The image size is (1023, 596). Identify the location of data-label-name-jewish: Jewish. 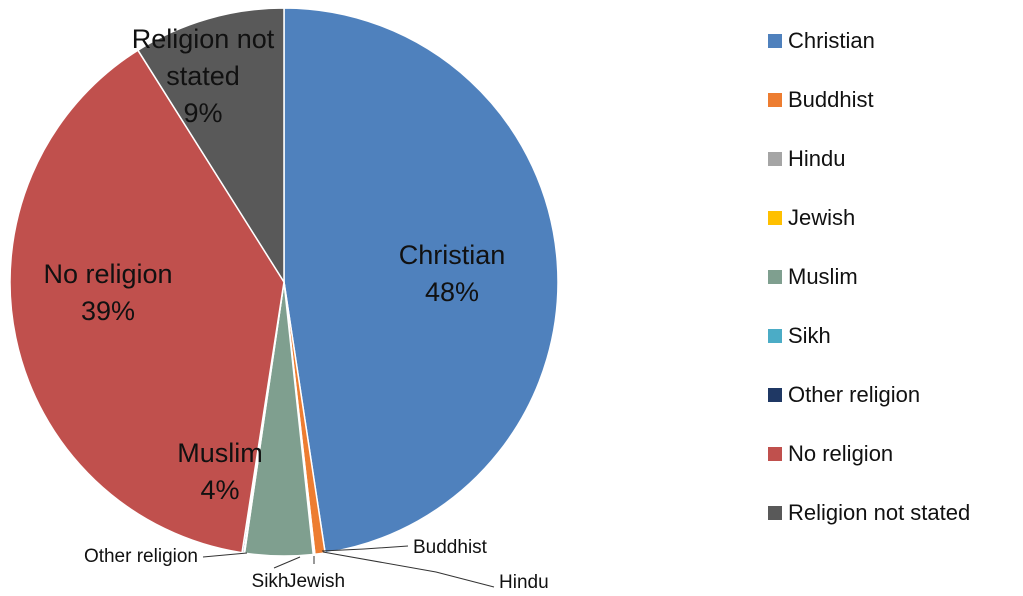
(316, 581).